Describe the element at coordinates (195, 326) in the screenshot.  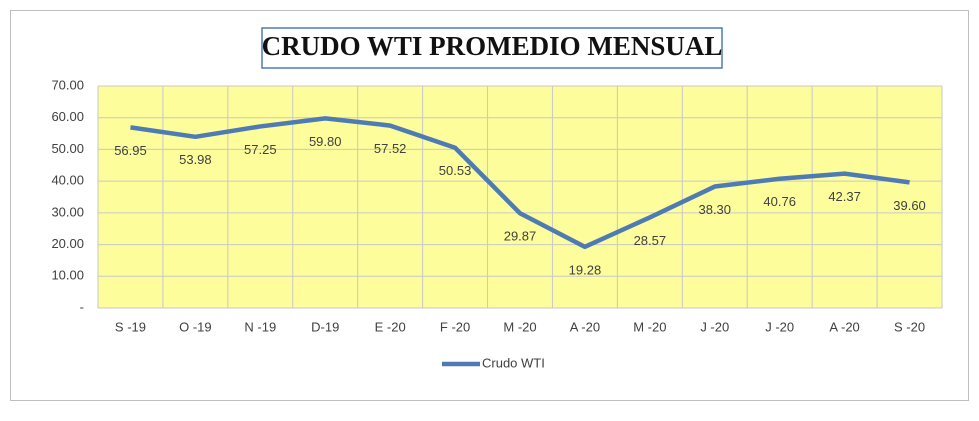
I see `x-tick-label: O -19` at that location.